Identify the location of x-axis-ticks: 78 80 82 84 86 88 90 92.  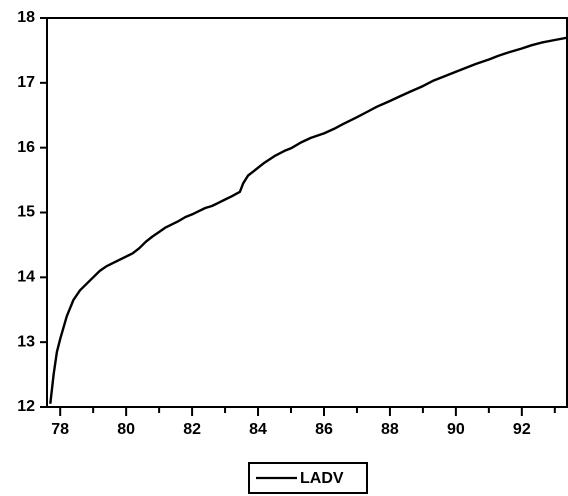
(303, 422).